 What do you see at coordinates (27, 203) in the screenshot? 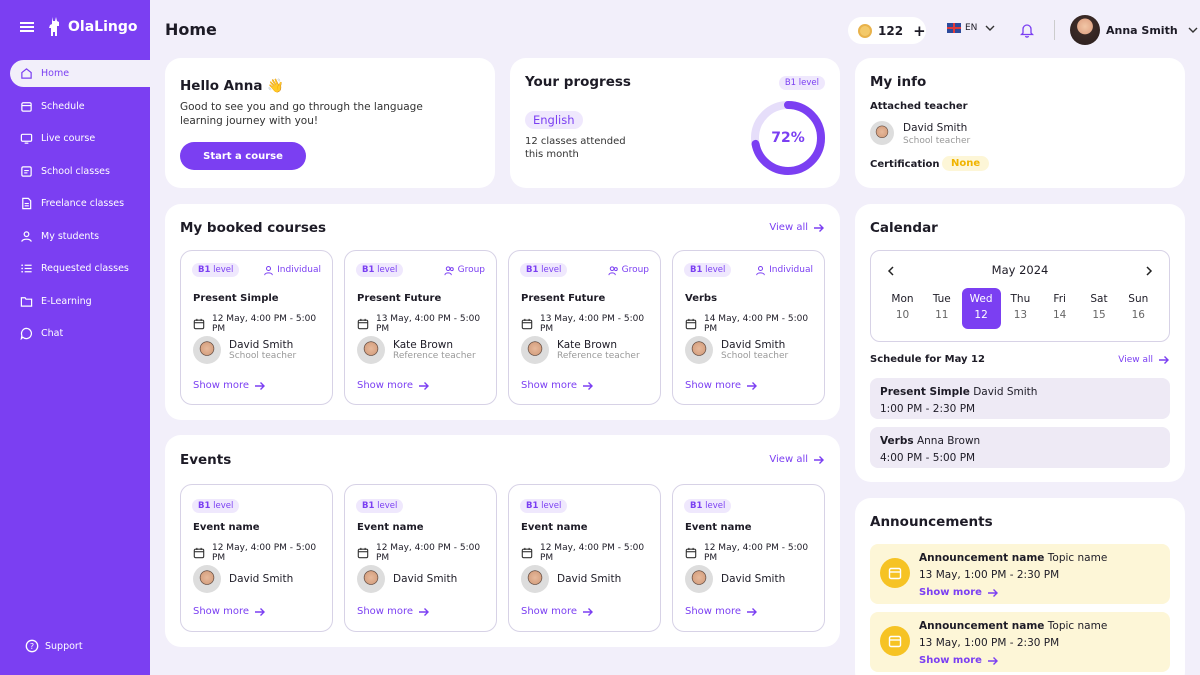
I see `document-icon` at bounding box center [27, 203].